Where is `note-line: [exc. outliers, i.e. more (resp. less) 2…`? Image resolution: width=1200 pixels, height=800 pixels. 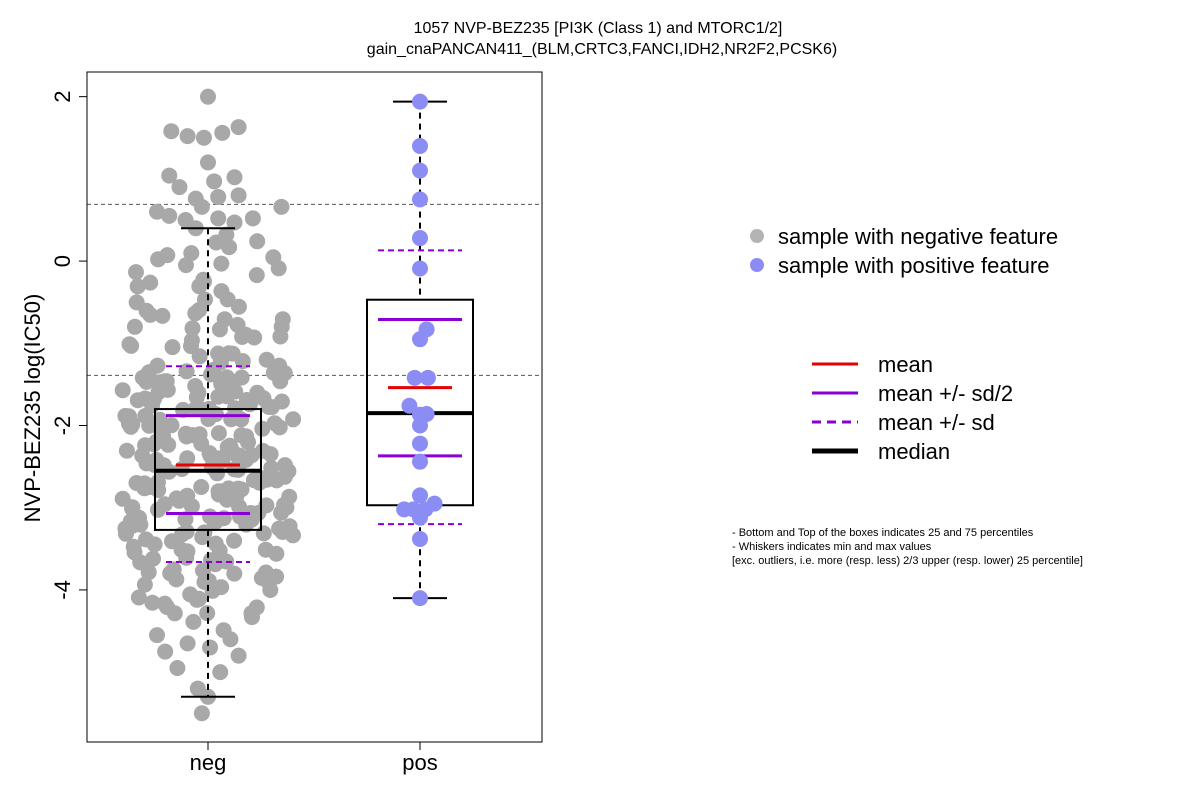
note-line: [exc. outliers, i.e. more (resp. less) 2… is located at coordinates (907, 561).